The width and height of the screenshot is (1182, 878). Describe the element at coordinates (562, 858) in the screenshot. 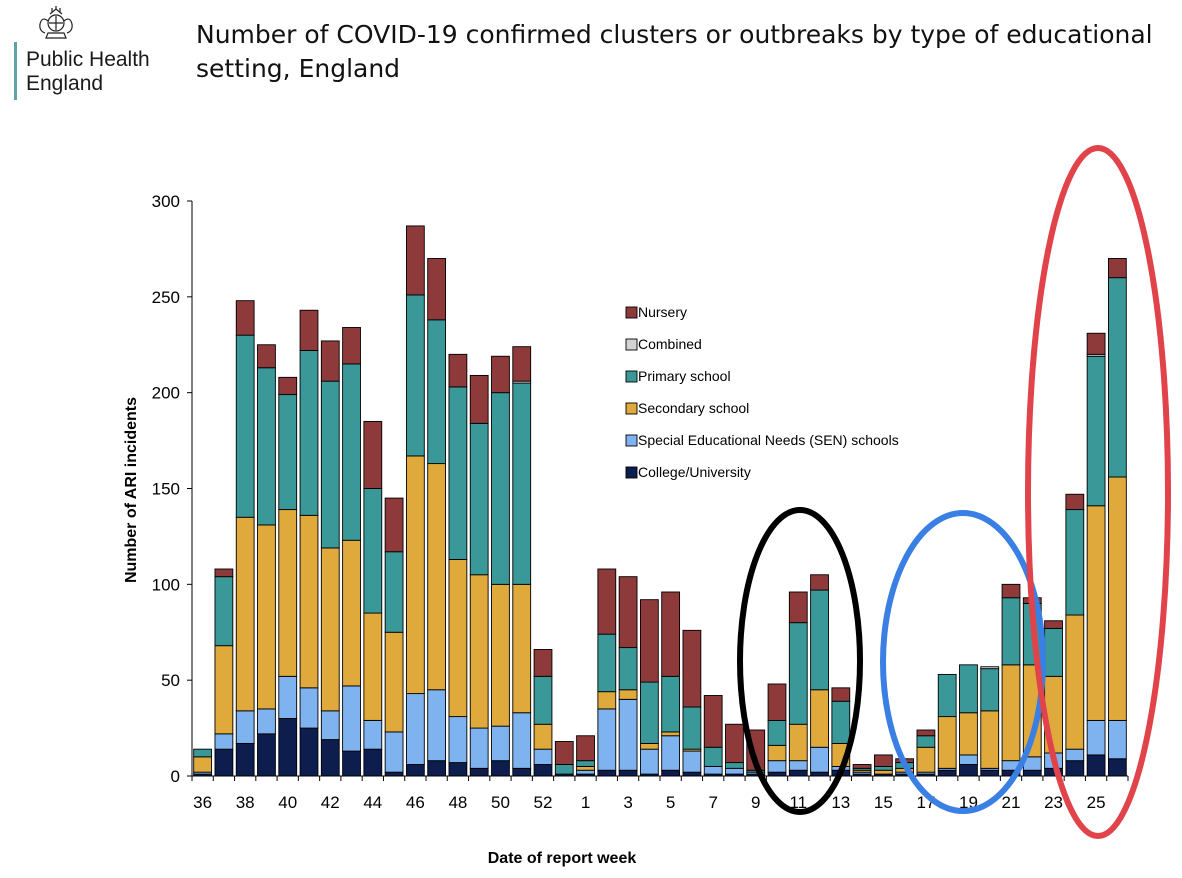

I see `x-axis-label: Date of report week` at that location.